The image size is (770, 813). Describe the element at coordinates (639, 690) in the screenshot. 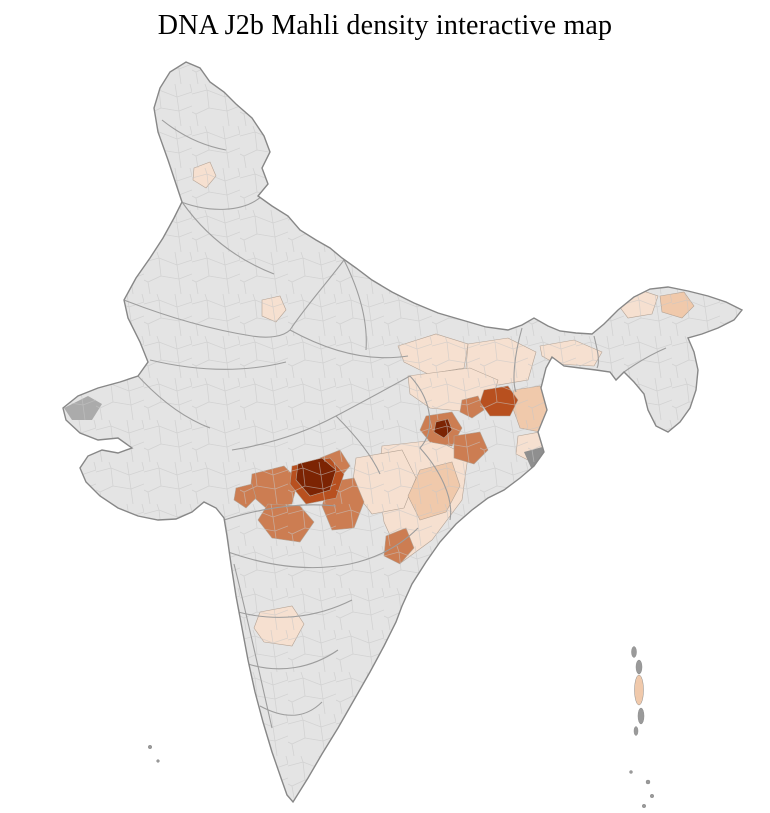

I see `island-district-region` at that location.